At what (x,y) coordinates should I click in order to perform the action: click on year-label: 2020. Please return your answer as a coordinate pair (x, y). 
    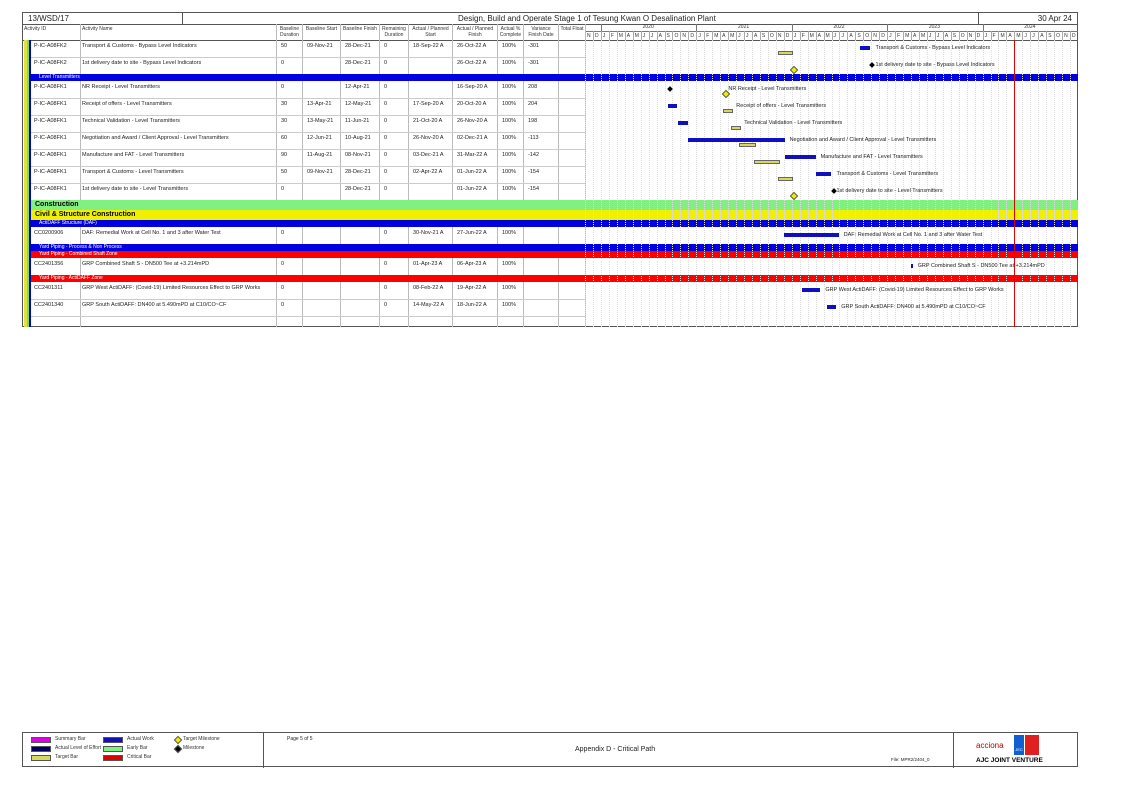
    Looking at the image, I should click on (648, 27).